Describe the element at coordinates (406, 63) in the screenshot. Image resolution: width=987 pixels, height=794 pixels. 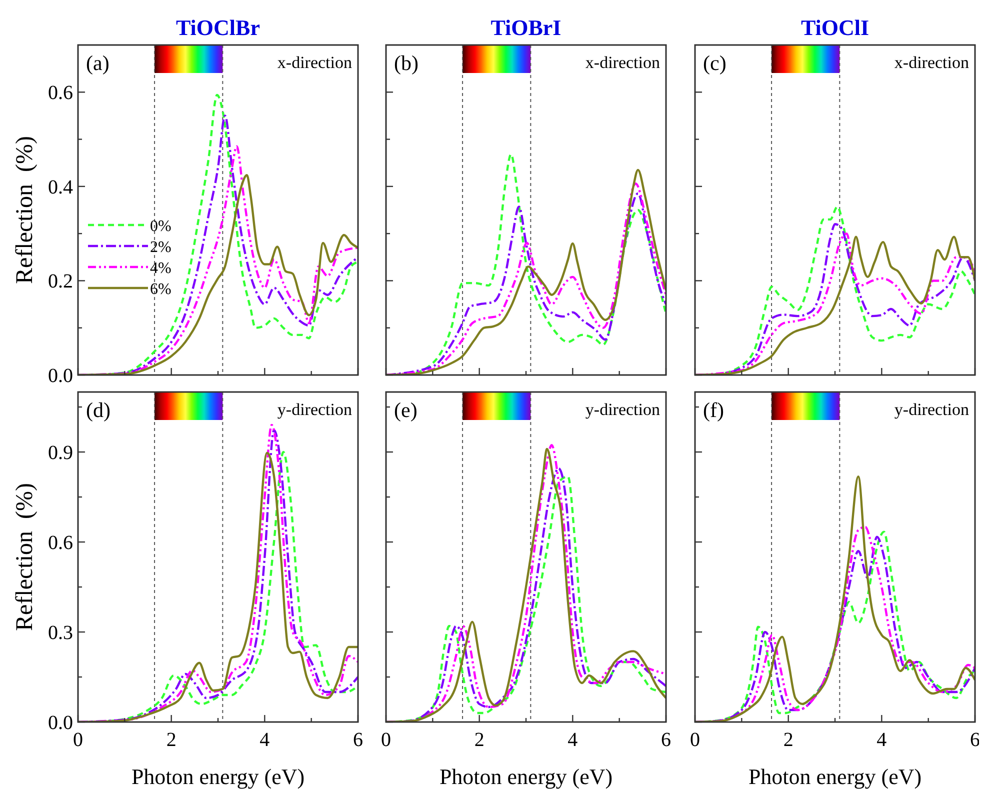
I see `annotation: (b)` at that location.